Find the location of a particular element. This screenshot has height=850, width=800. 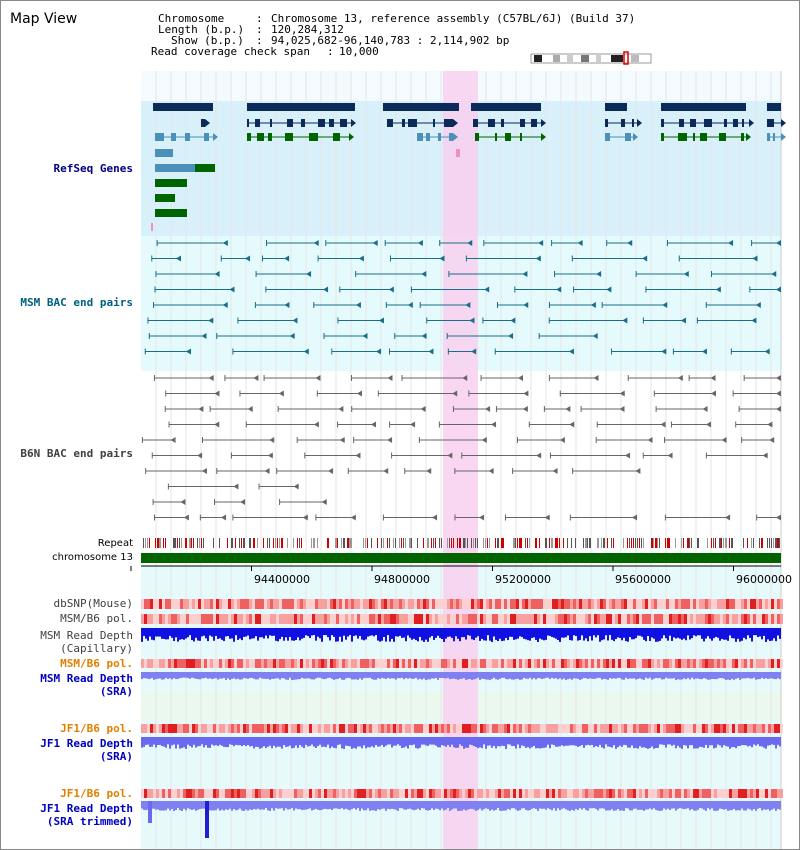

track-label-repeat: Repeat is located at coordinates (115, 543).